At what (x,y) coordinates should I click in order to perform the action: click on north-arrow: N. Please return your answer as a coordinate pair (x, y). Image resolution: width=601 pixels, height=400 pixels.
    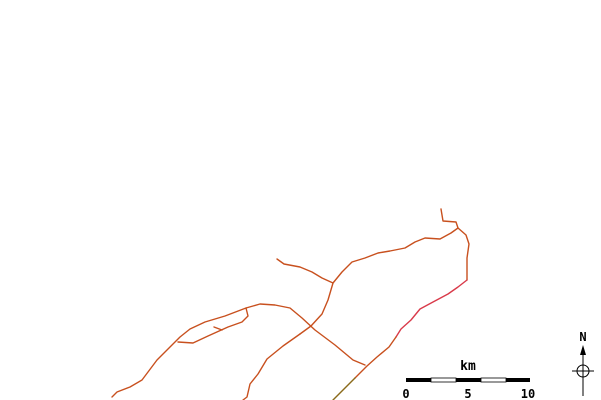
    Looking at the image, I should click on (583, 363).